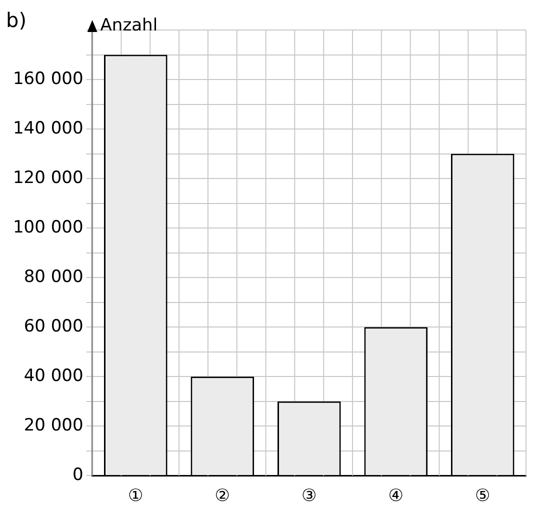  I want to click on y-tick-label: 120 000, so click(48, 178).